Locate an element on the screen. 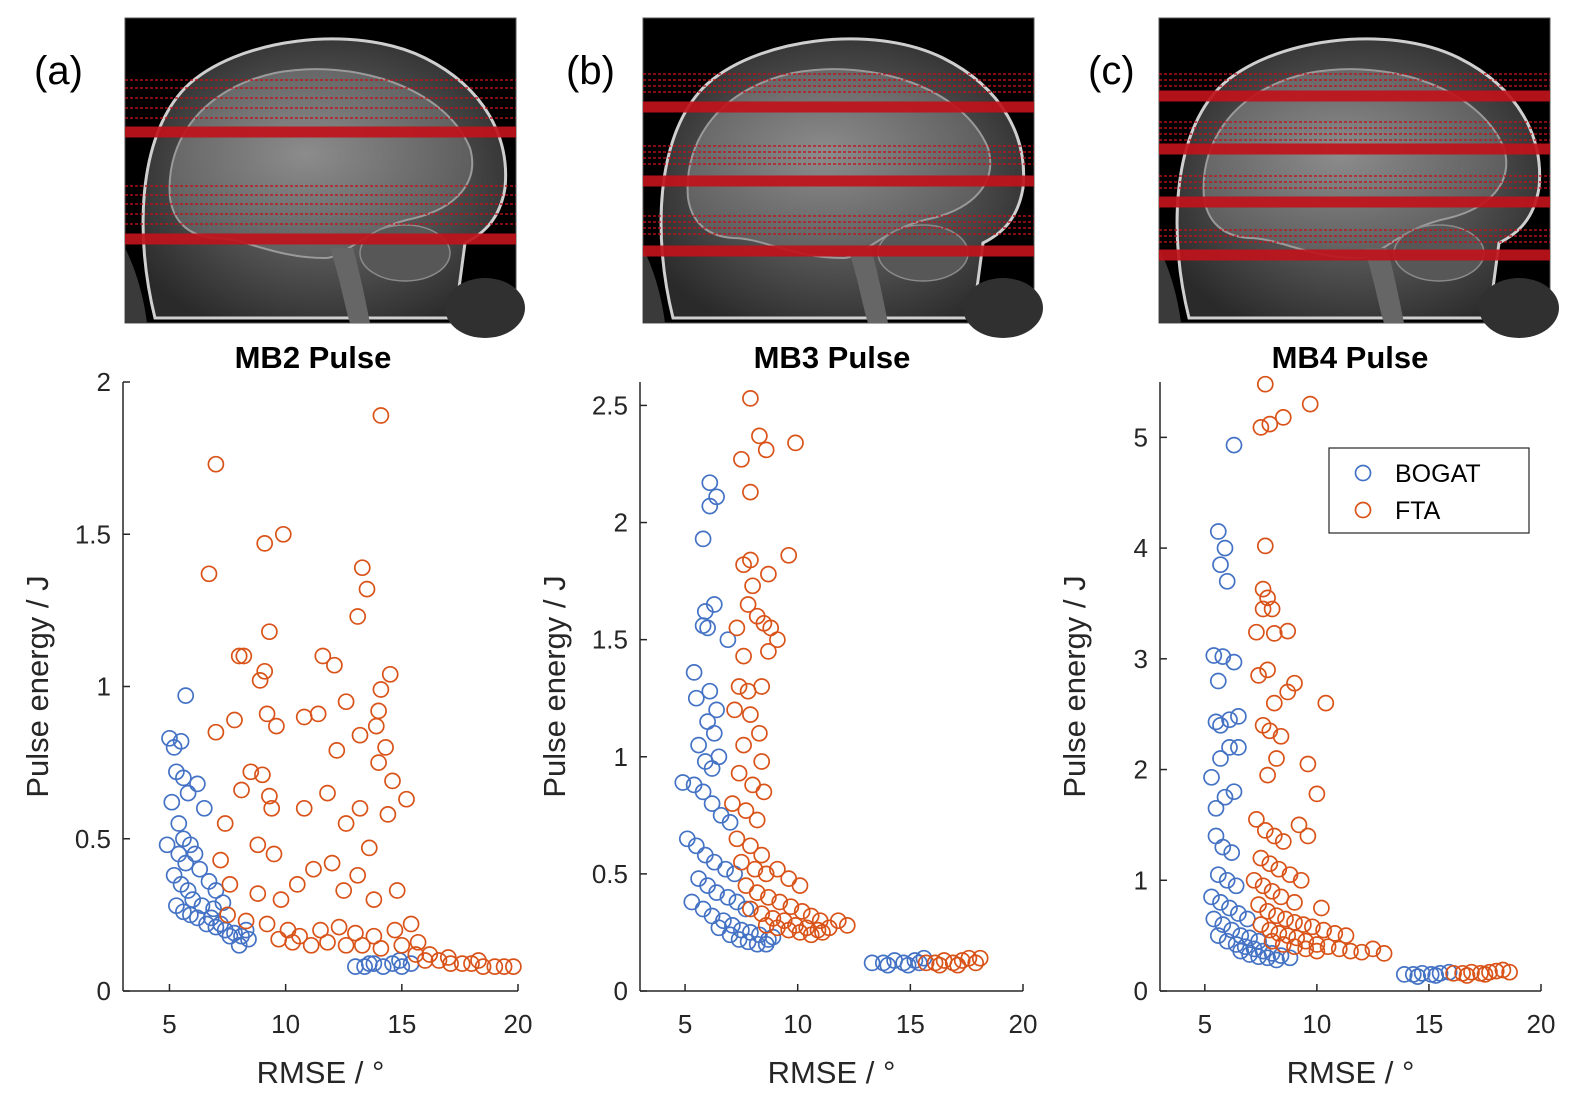 The image size is (1577, 1096). panel-label-c: (c) is located at coordinates (1111, 71).